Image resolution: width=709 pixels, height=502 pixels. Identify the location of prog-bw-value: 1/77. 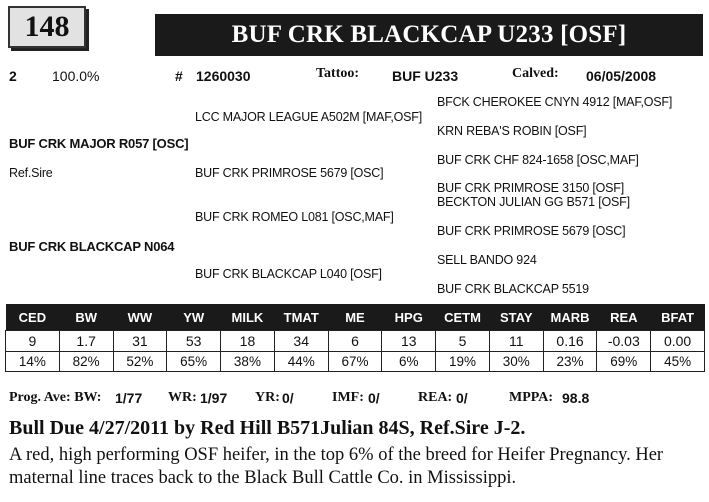
(129, 398).